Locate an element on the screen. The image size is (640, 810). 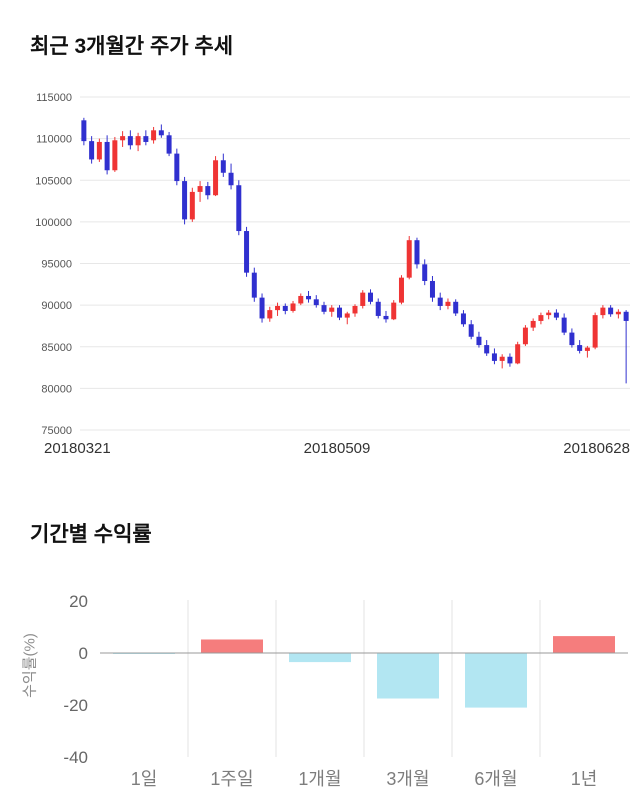
y-tick-label: -40 is located at coordinates (75, 757).